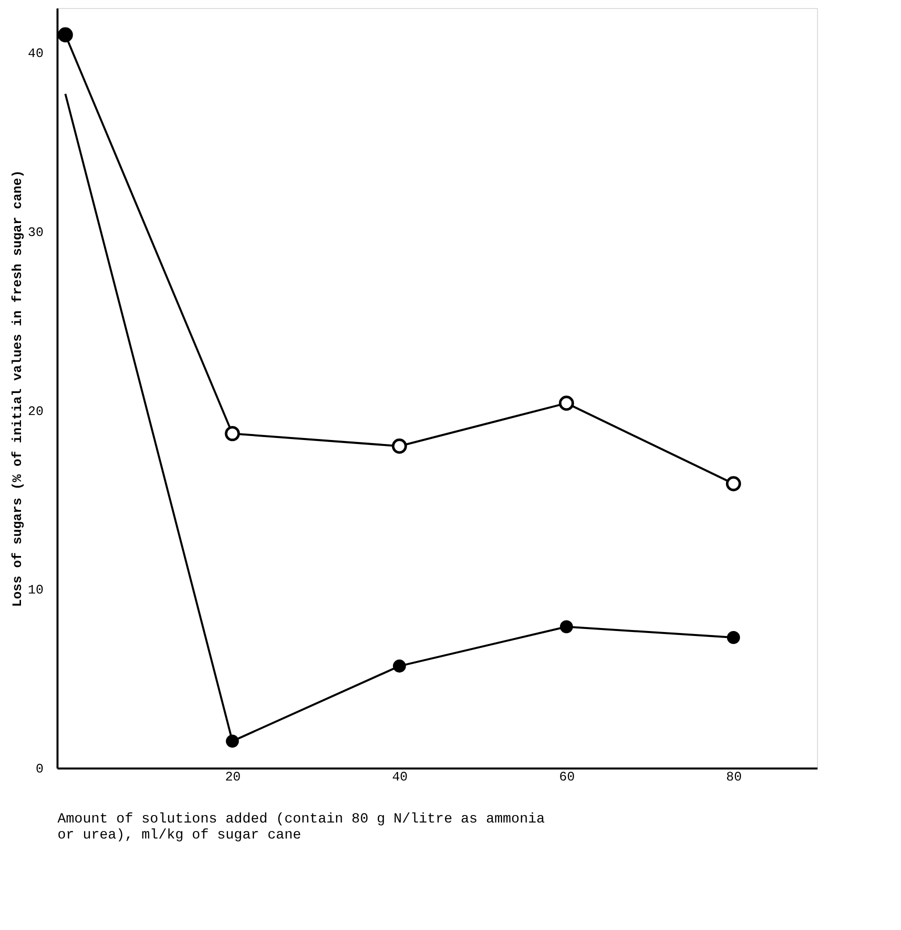 This screenshot has height=930, width=901. Describe the element at coordinates (36, 590) in the screenshot. I see `y-tick-label: 10` at that location.